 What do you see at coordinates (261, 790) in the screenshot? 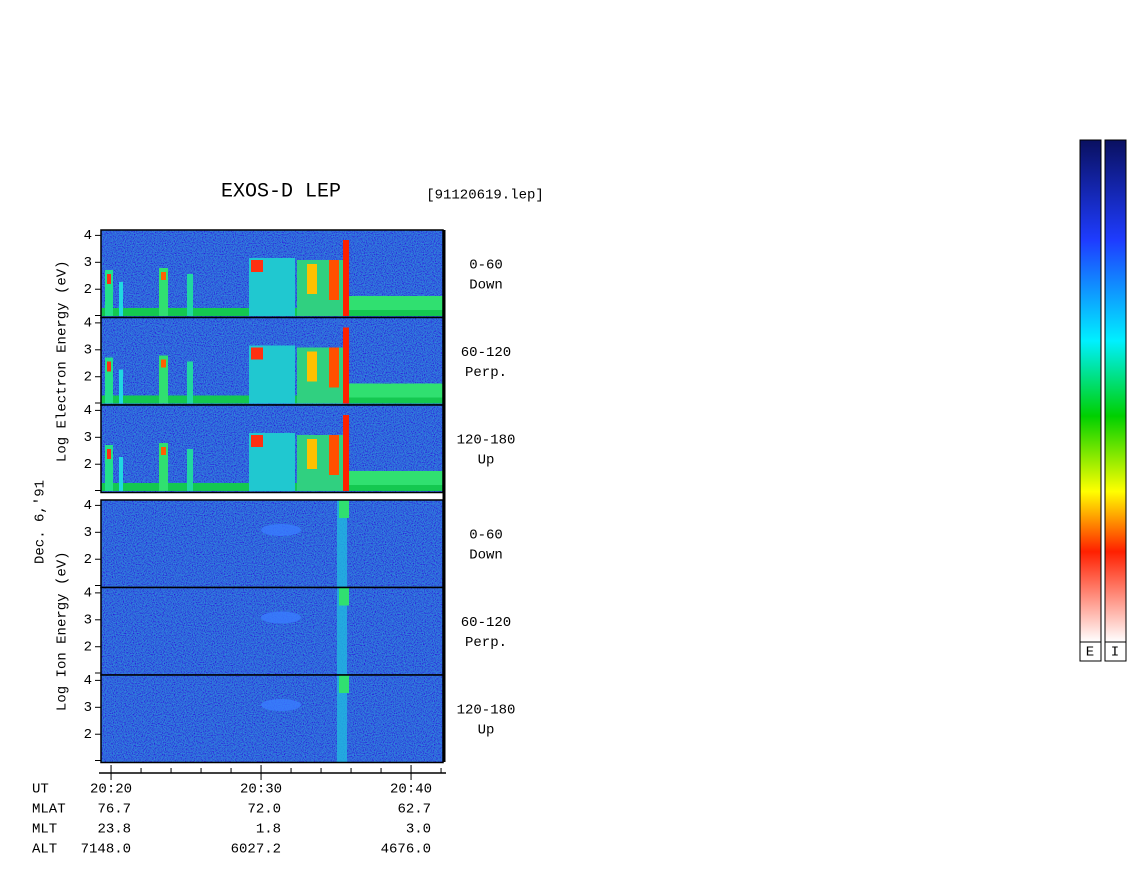
I see `x-tick-label: 20:30` at bounding box center [261, 790].